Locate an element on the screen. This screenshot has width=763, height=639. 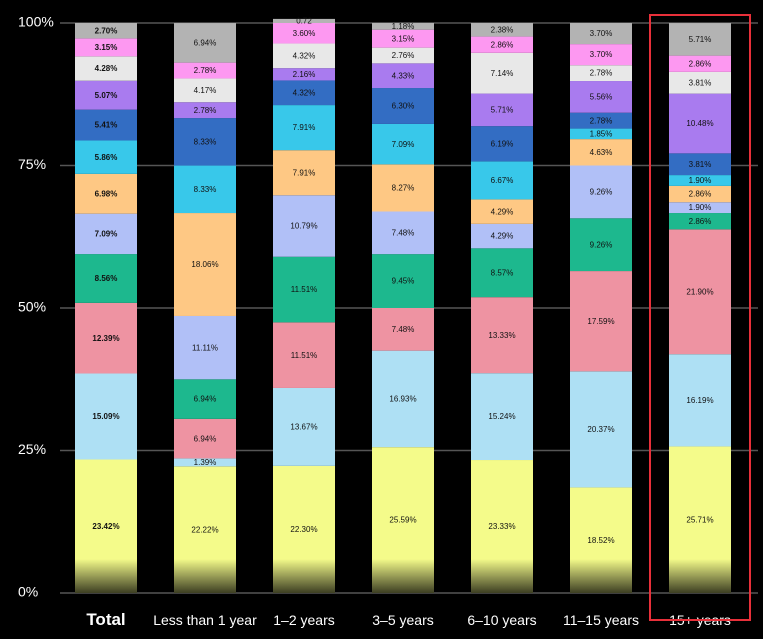
data-label: 2.16% is located at coordinates (304, 74).